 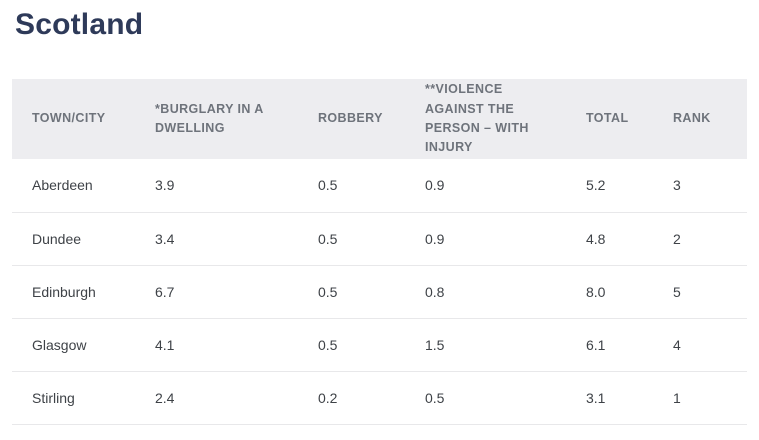 What do you see at coordinates (700, 345) in the screenshot?
I see `cell-rank: 4` at bounding box center [700, 345].